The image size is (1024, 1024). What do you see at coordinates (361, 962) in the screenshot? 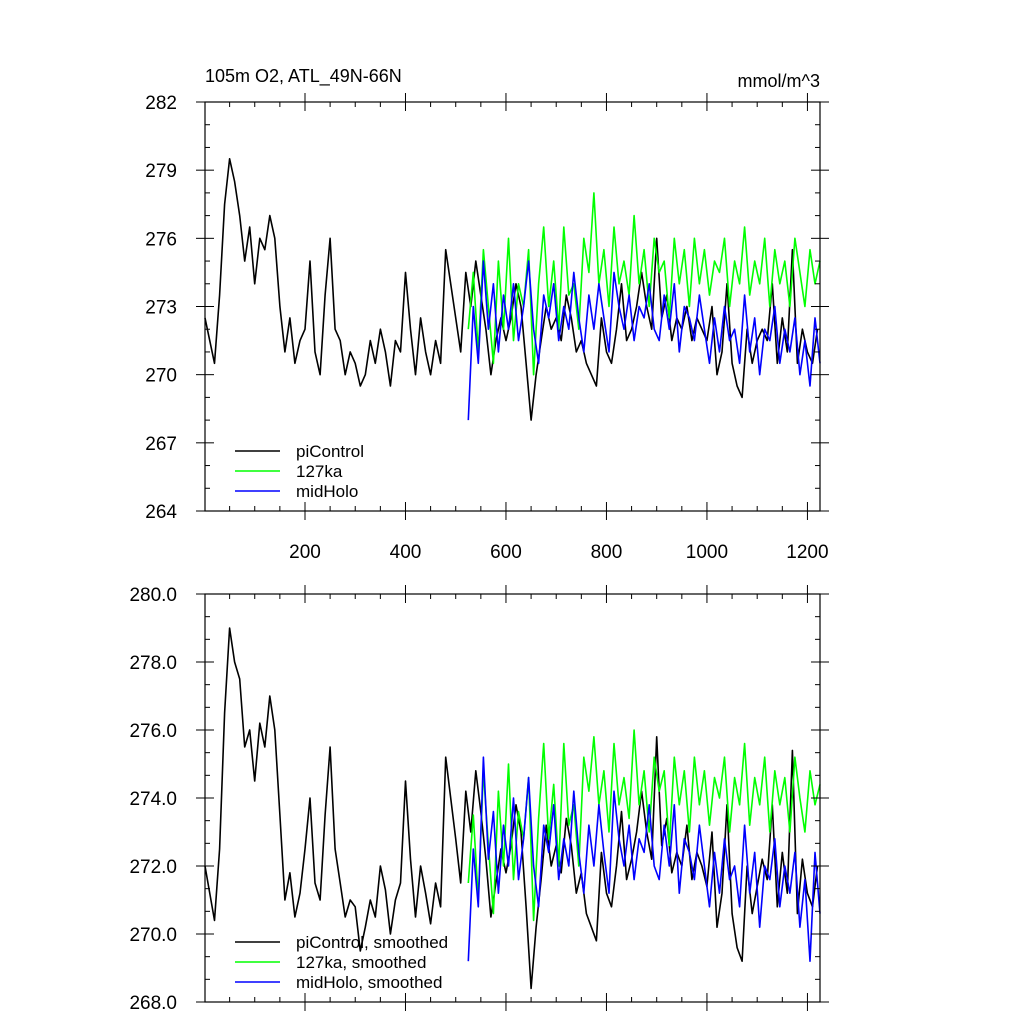
I see `legend-label: 127ka, smoothed` at bounding box center [361, 962].